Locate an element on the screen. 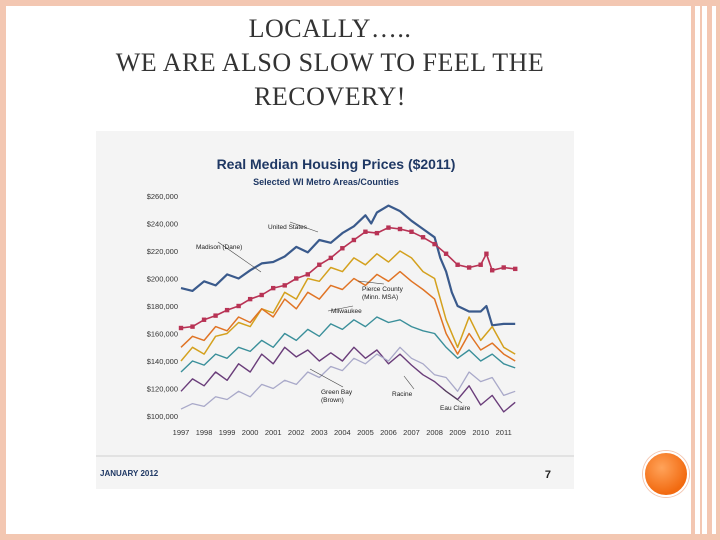 This screenshot has height=540, width=720. x-tick-label: 2001 is located at coordinates (273, 432).